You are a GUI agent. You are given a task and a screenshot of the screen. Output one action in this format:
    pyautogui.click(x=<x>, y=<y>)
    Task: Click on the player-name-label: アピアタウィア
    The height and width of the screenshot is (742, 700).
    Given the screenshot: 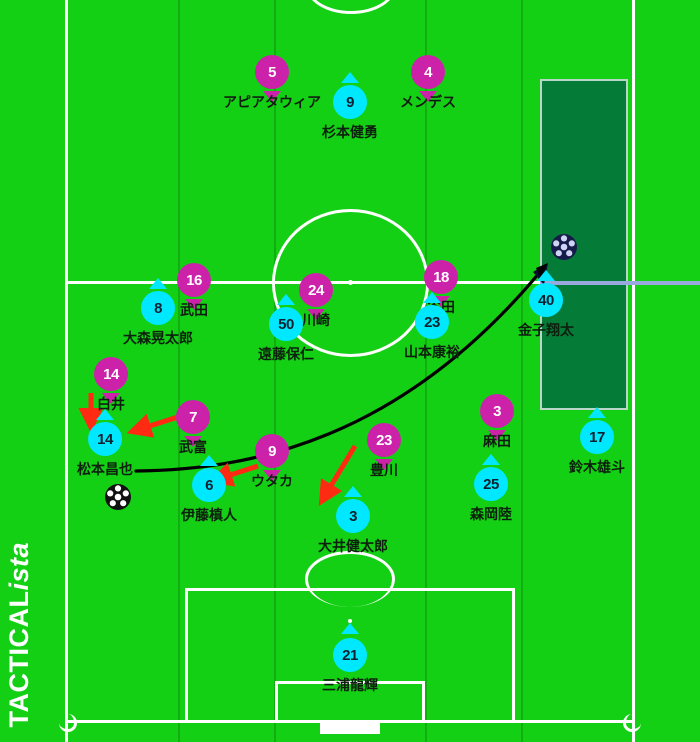 What is the action you would take?
    pyautogui.click(x=272, y=102)
    